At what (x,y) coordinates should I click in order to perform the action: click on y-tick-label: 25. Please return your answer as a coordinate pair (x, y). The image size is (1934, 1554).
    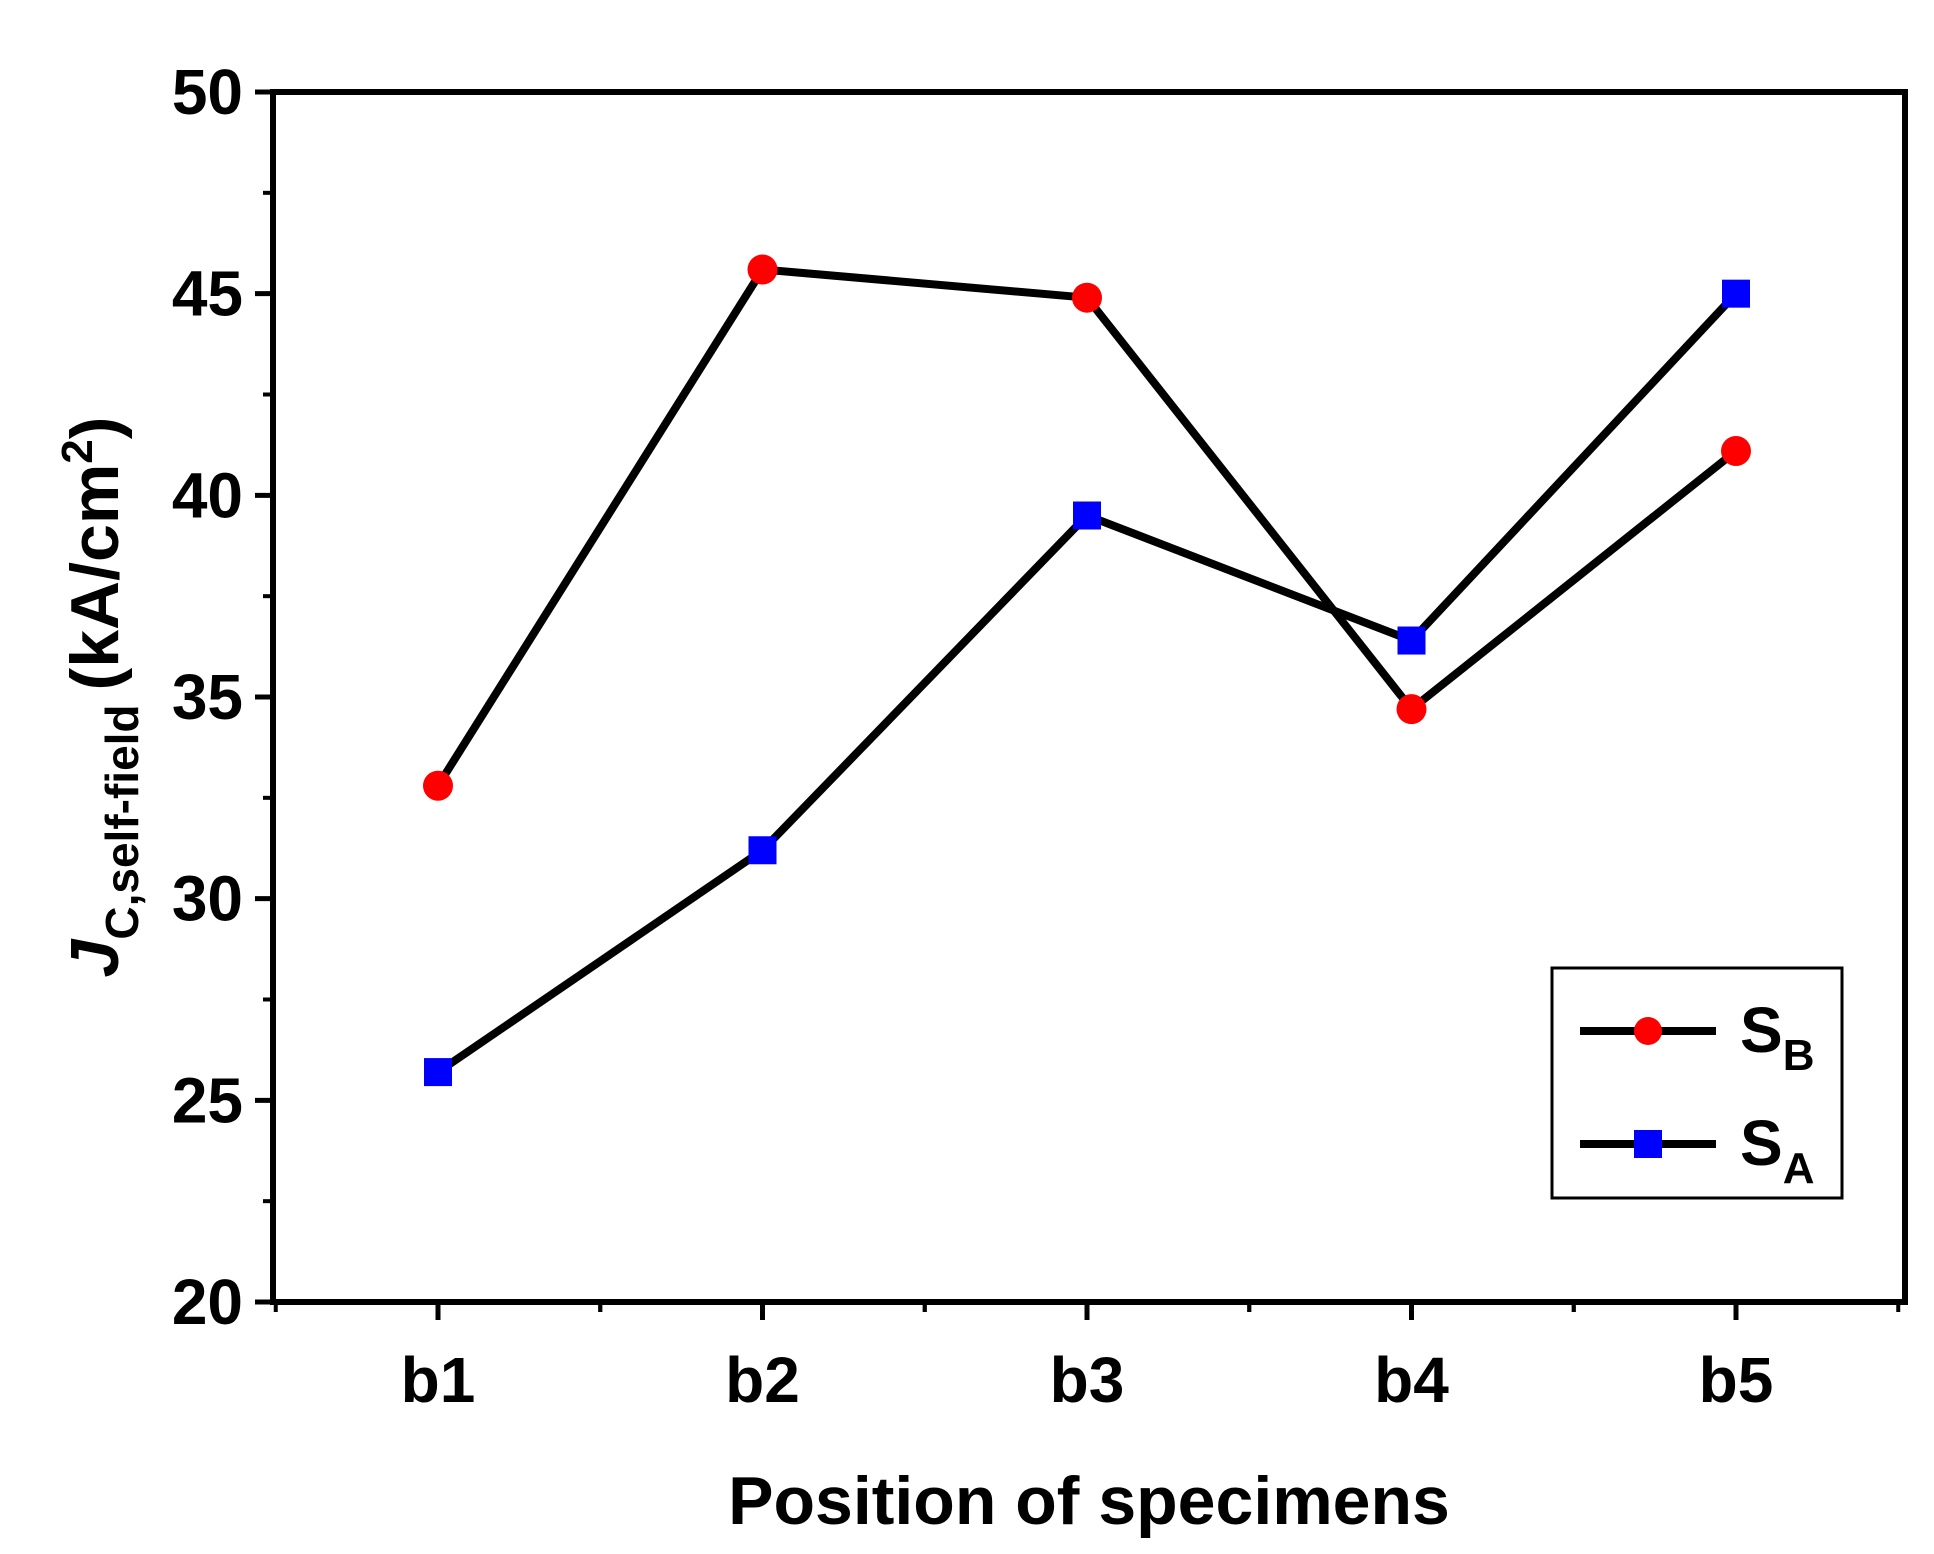
    Looking at the image, I should click on (207, 1100).